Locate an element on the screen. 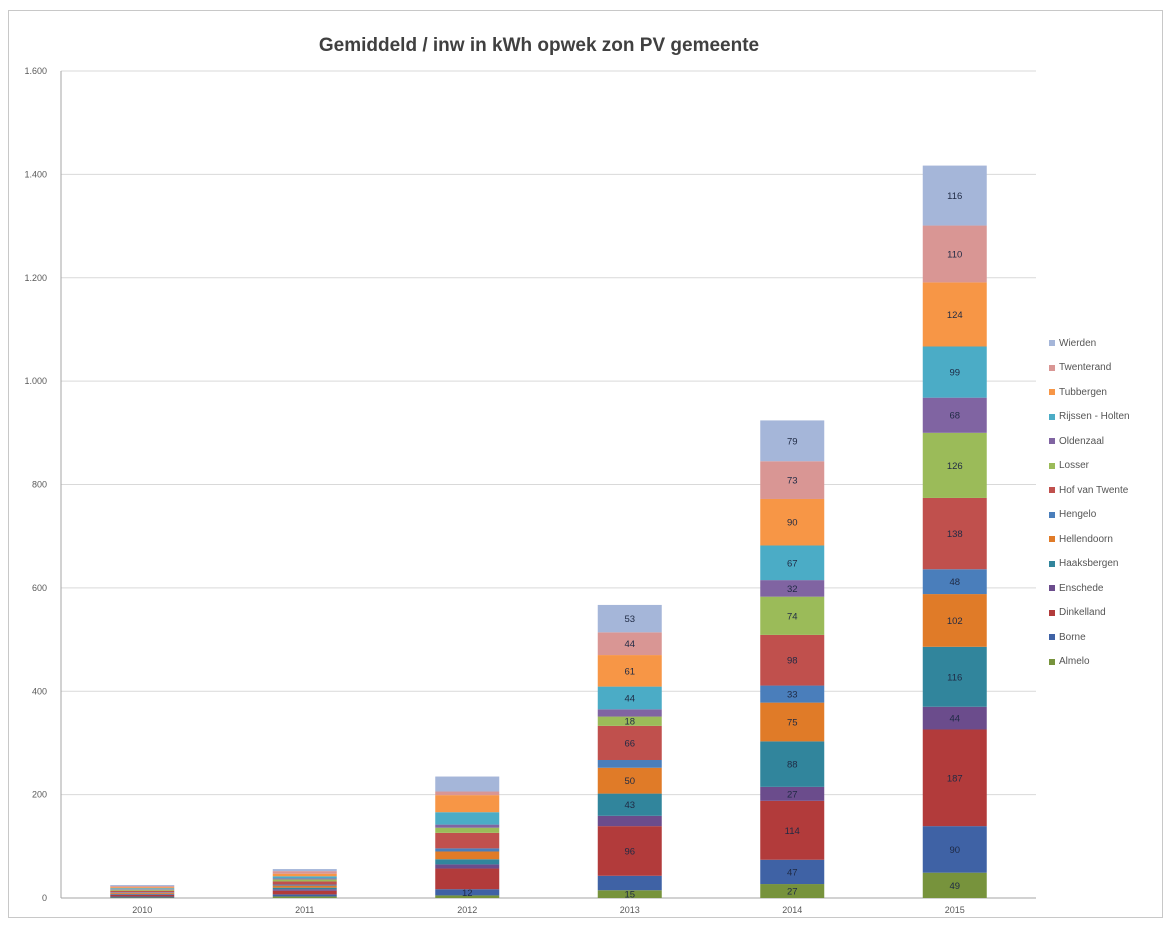  data-label: 73 is located at coordinates (792, 481).